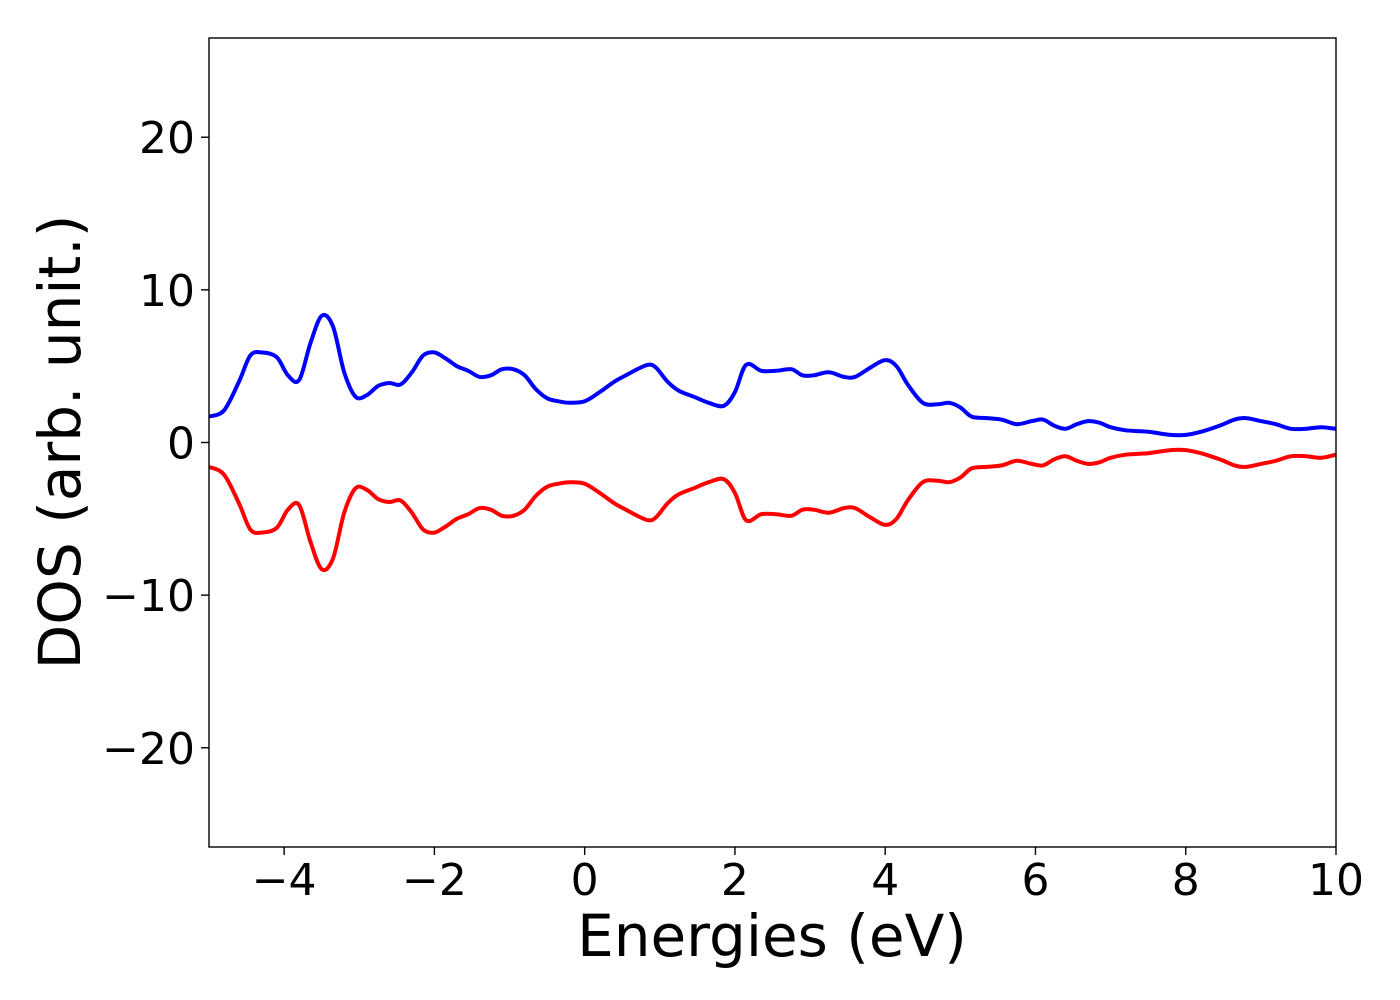  I want to click on x-tick-label: 4, so click(885, 880).